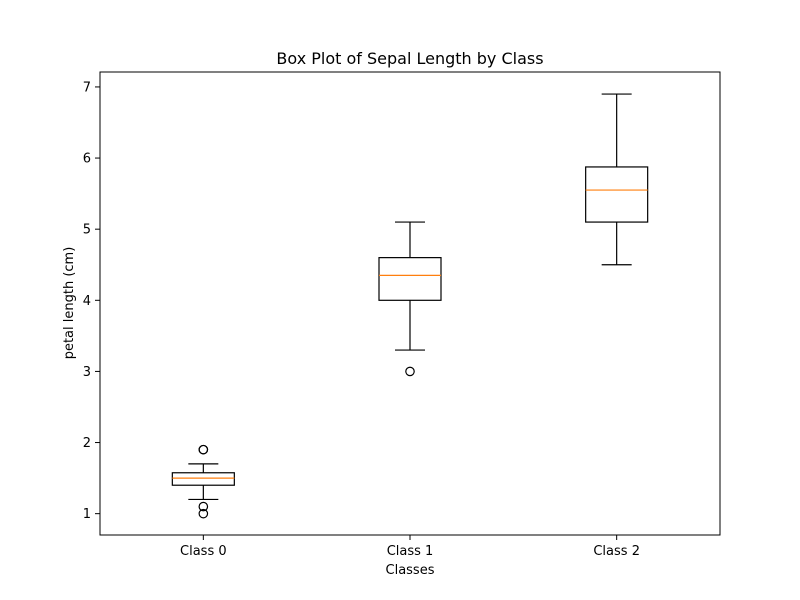 This screenshot has width=800, height=600. I want to click on x-axis-ticks: Class 0 Class 1 Class 2, so click(410, 547).